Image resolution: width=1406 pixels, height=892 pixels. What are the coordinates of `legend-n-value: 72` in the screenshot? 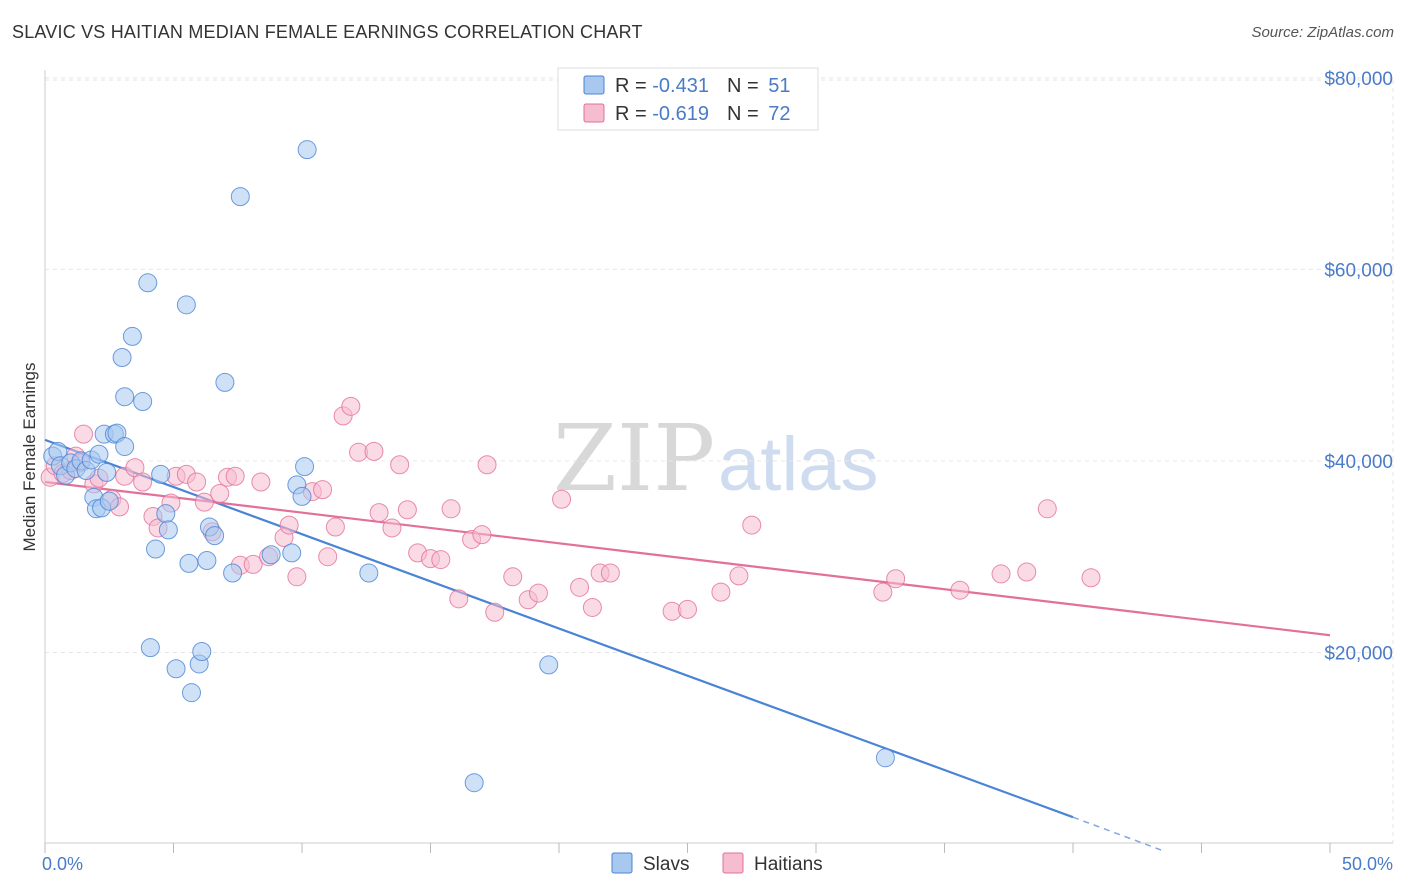 It's located at (779, 114).